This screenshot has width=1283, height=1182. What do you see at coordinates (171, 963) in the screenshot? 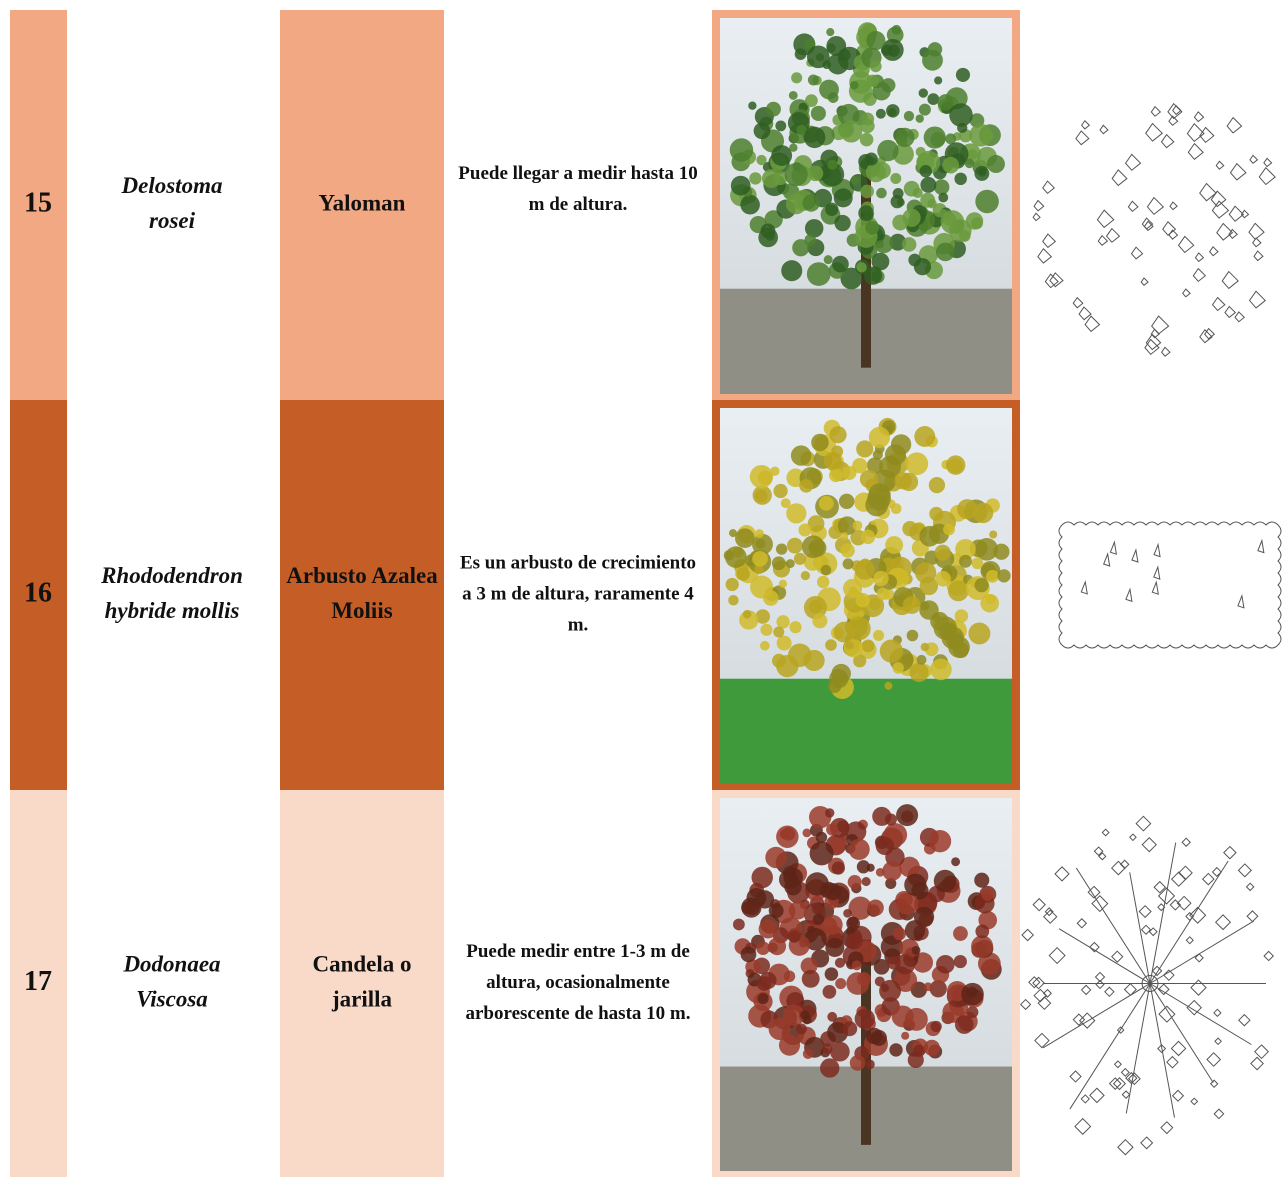
I see `sci-line: Dodonaea` at bounding box center [171, 963].